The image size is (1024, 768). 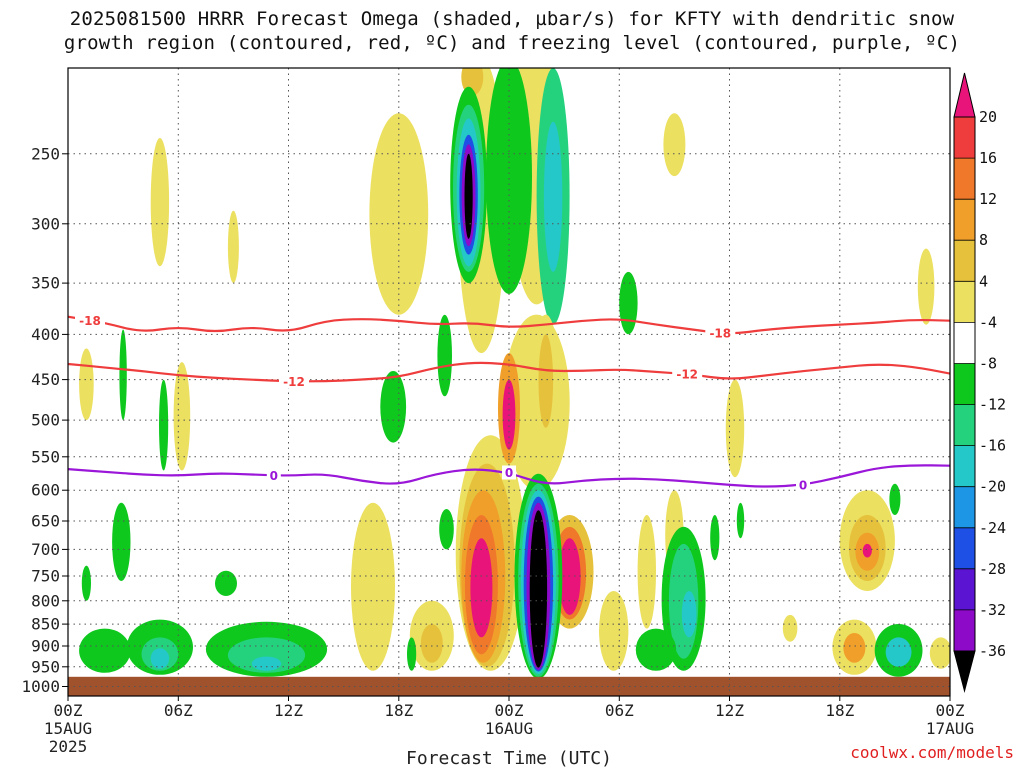 I want to click on contour-label: -18, so click(x=720, y=334).